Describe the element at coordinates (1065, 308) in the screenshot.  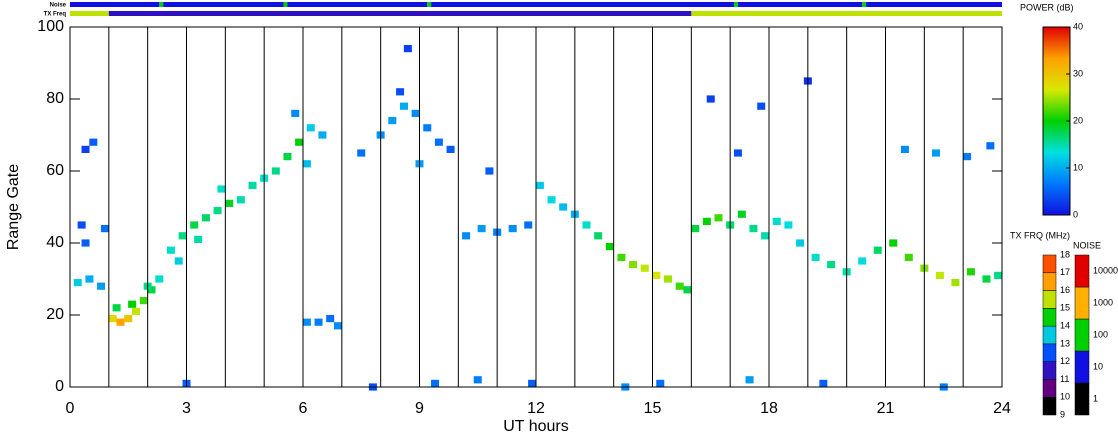
I see `freq-tick-label: 15` at that location.